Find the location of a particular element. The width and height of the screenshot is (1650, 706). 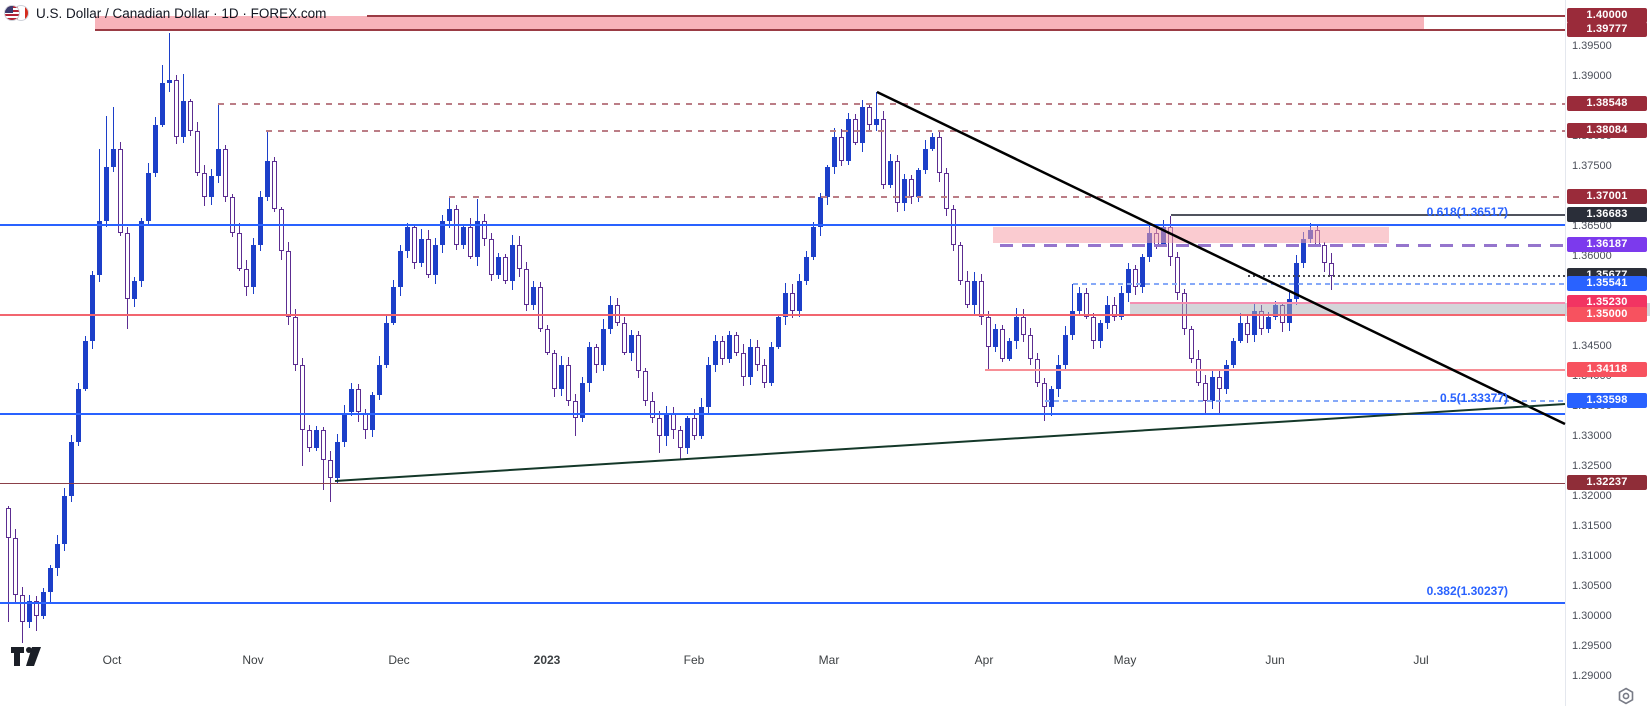

level-line-1.35000 is located at coordinates (782, 315).